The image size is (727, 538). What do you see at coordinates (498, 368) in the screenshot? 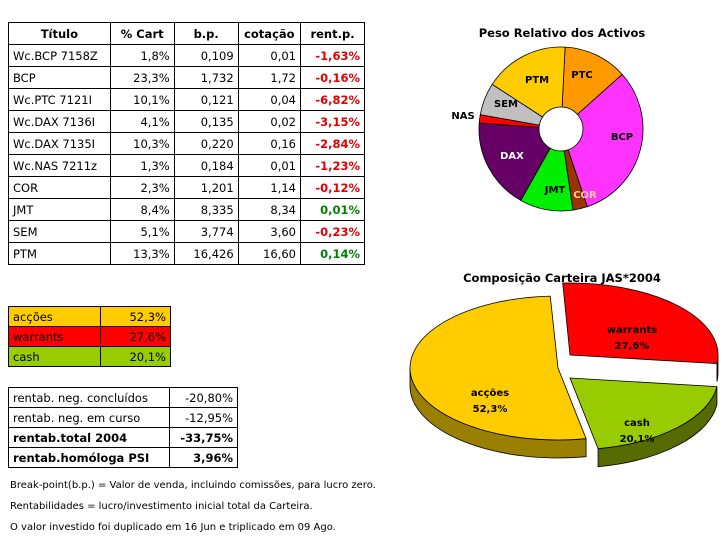
I see `pie3d-slice-acções` at bounding box center [498, 368].